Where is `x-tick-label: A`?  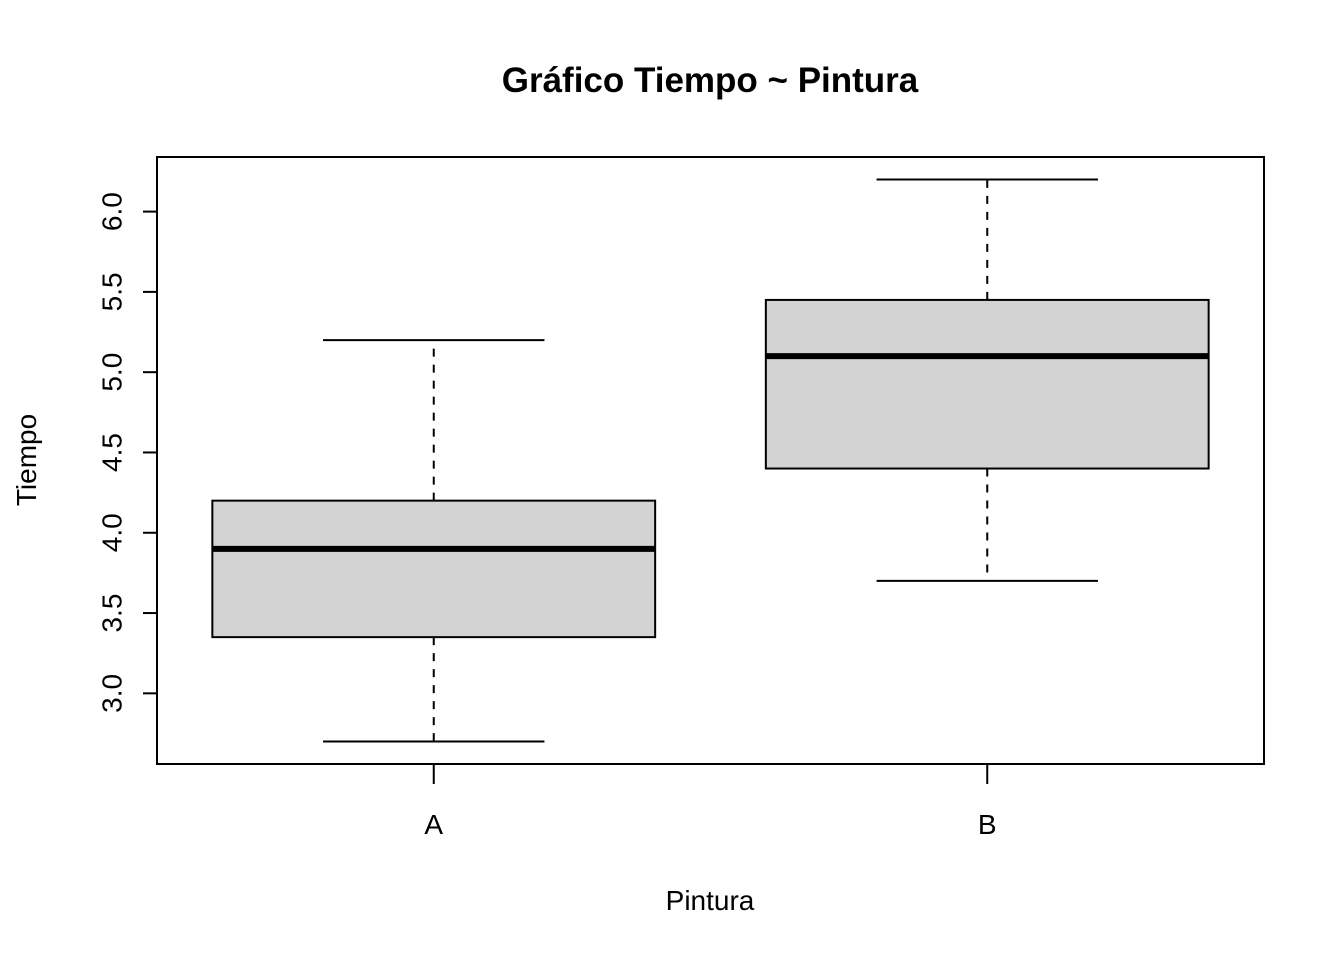 x-tick-label: A is located at coordinates (433, 824).